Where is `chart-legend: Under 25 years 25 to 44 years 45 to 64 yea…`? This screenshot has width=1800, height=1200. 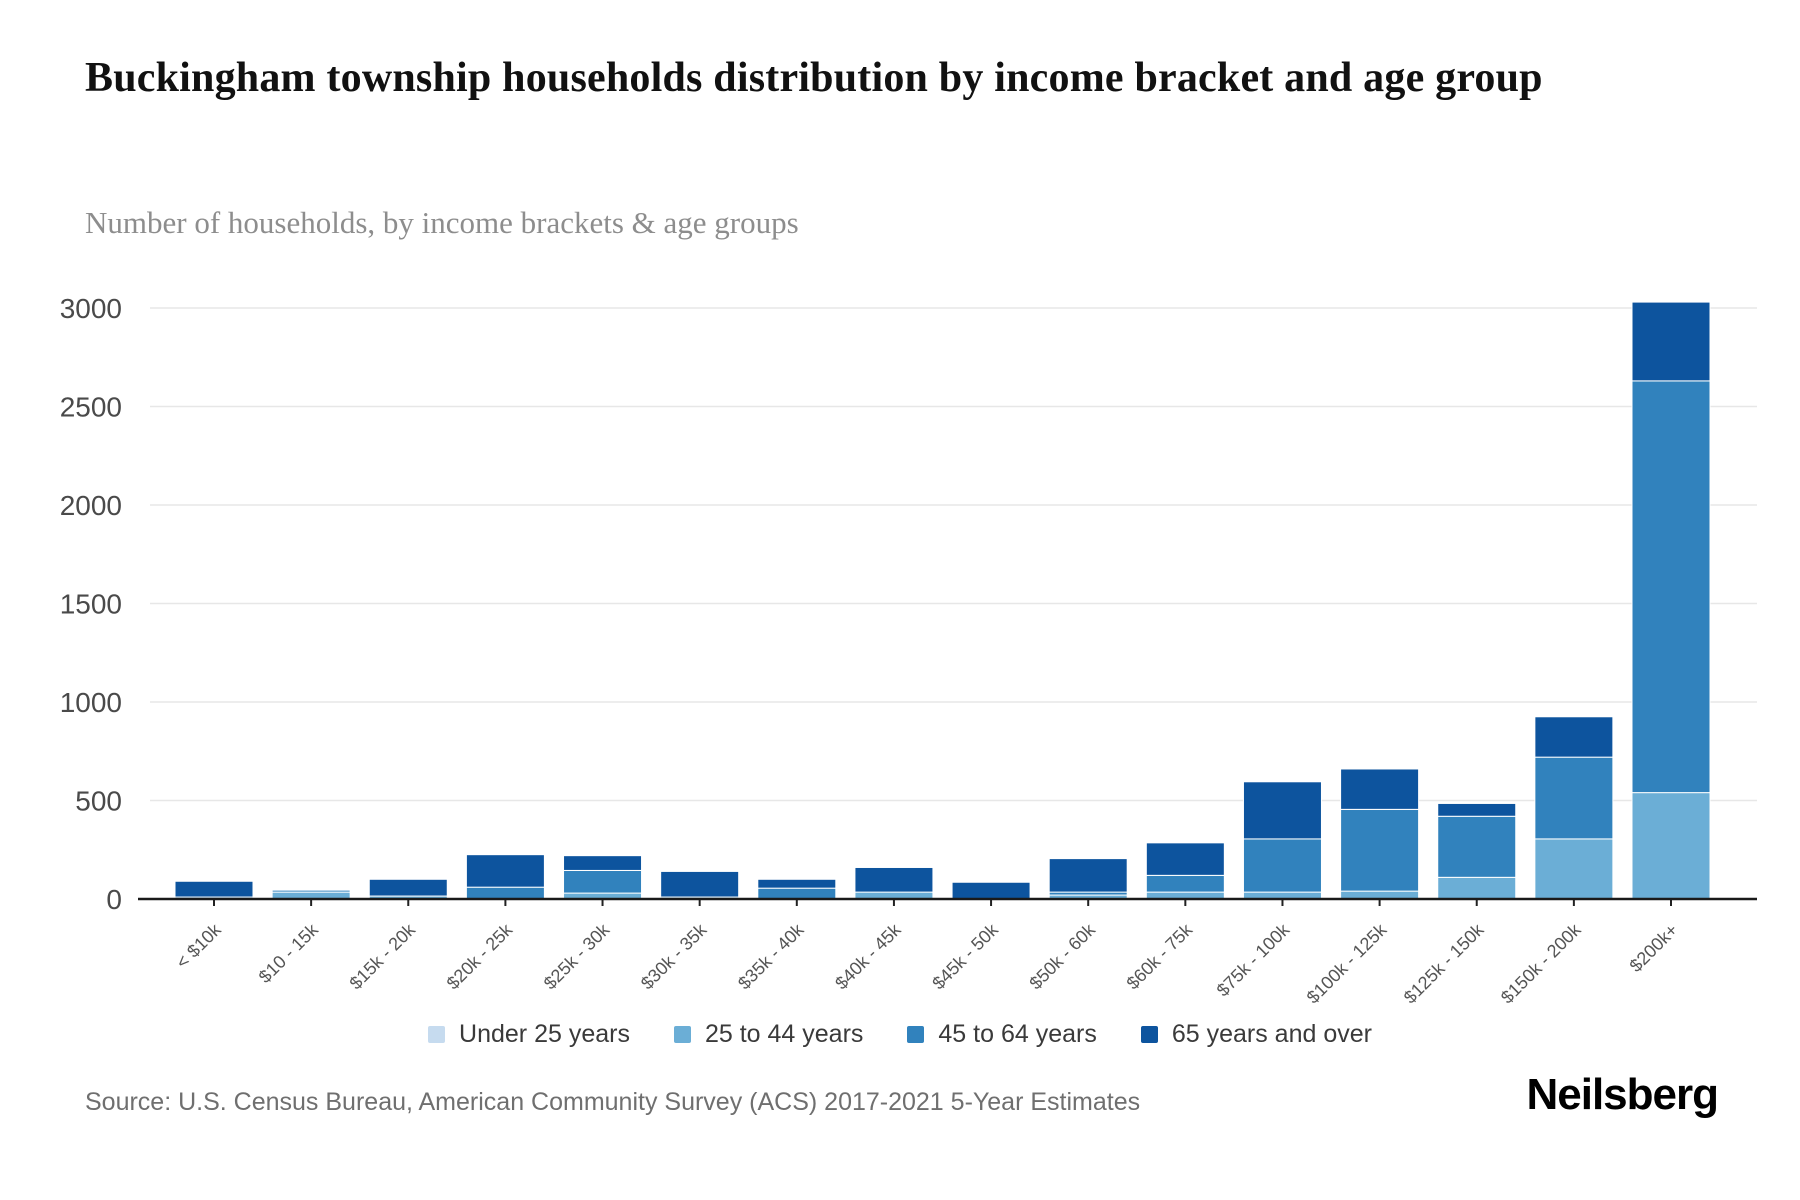 chart-legend: Under 25 years 25 to 44 years 45 to 64 yea… is located at coordinates (900, 1034).